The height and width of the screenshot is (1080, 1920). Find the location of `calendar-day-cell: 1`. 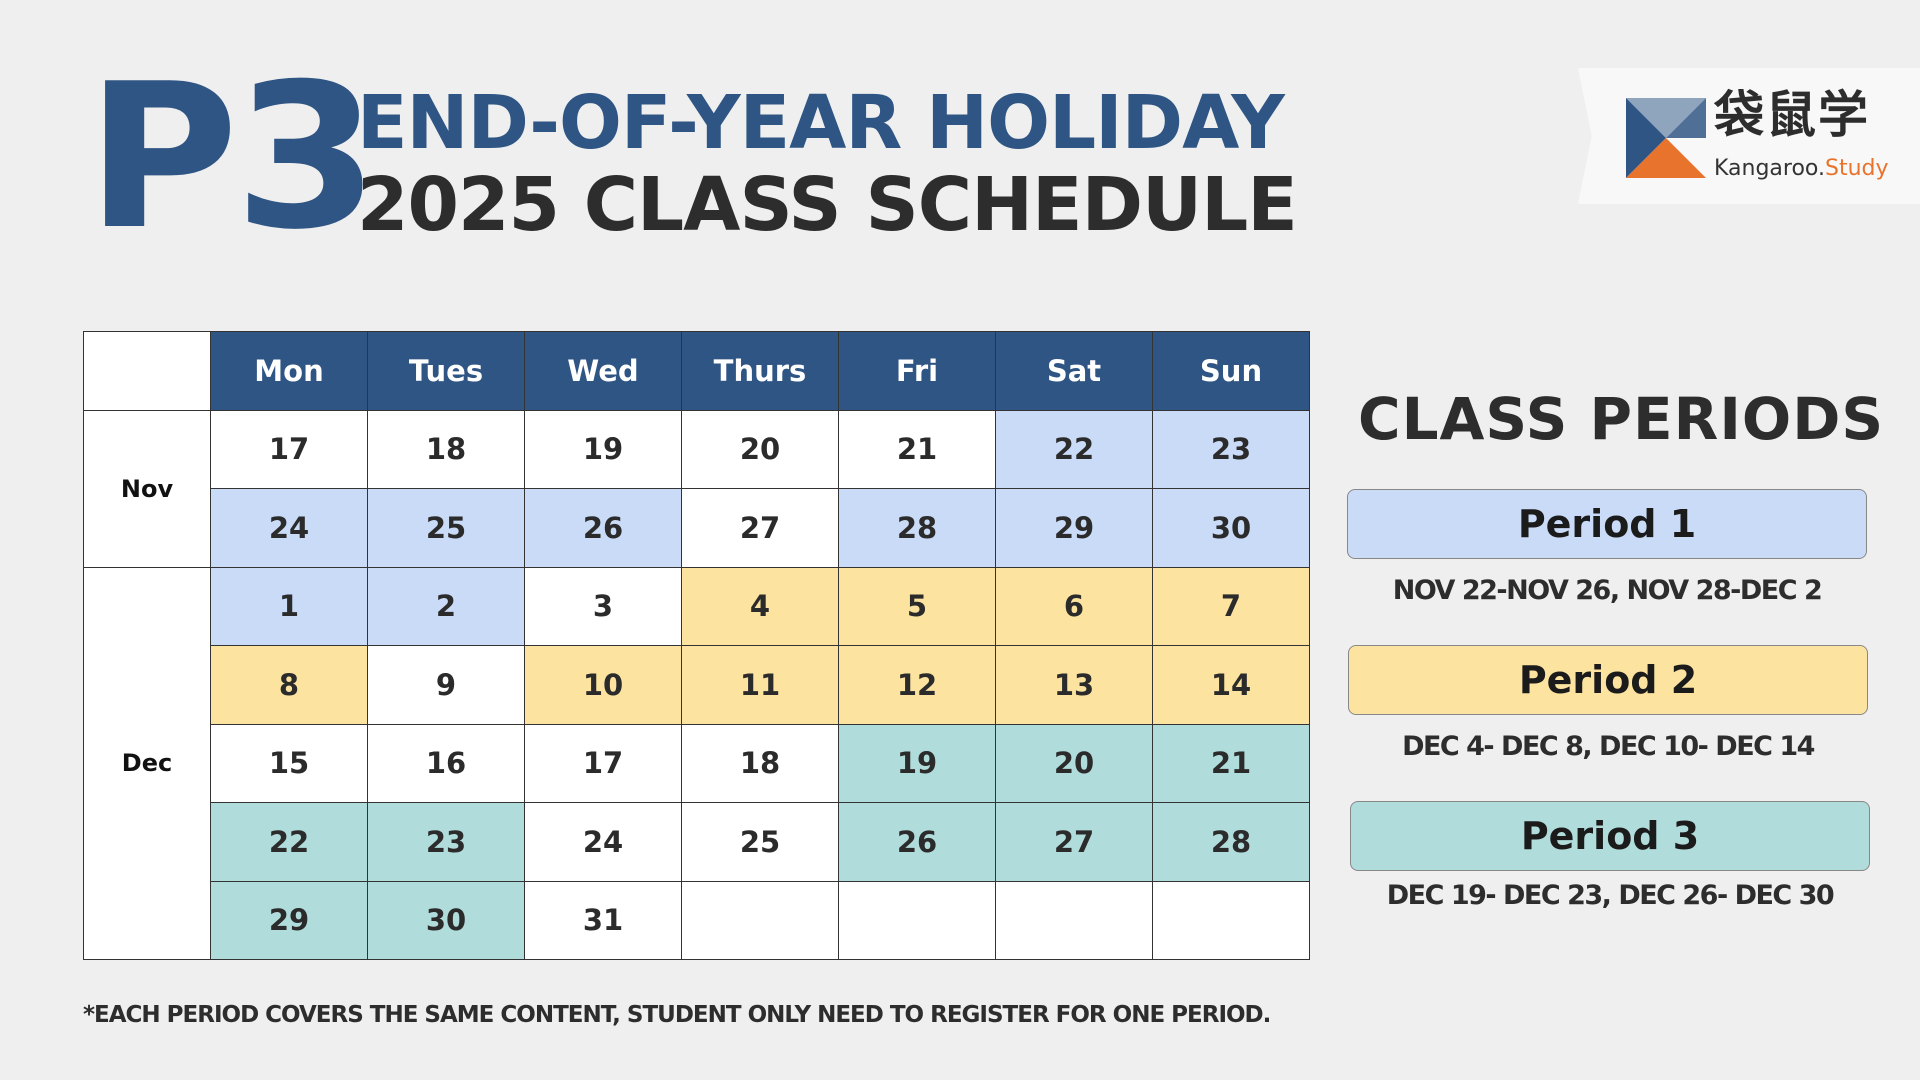

calendar-day-cell: 1 is located at coordinates (289, 606).